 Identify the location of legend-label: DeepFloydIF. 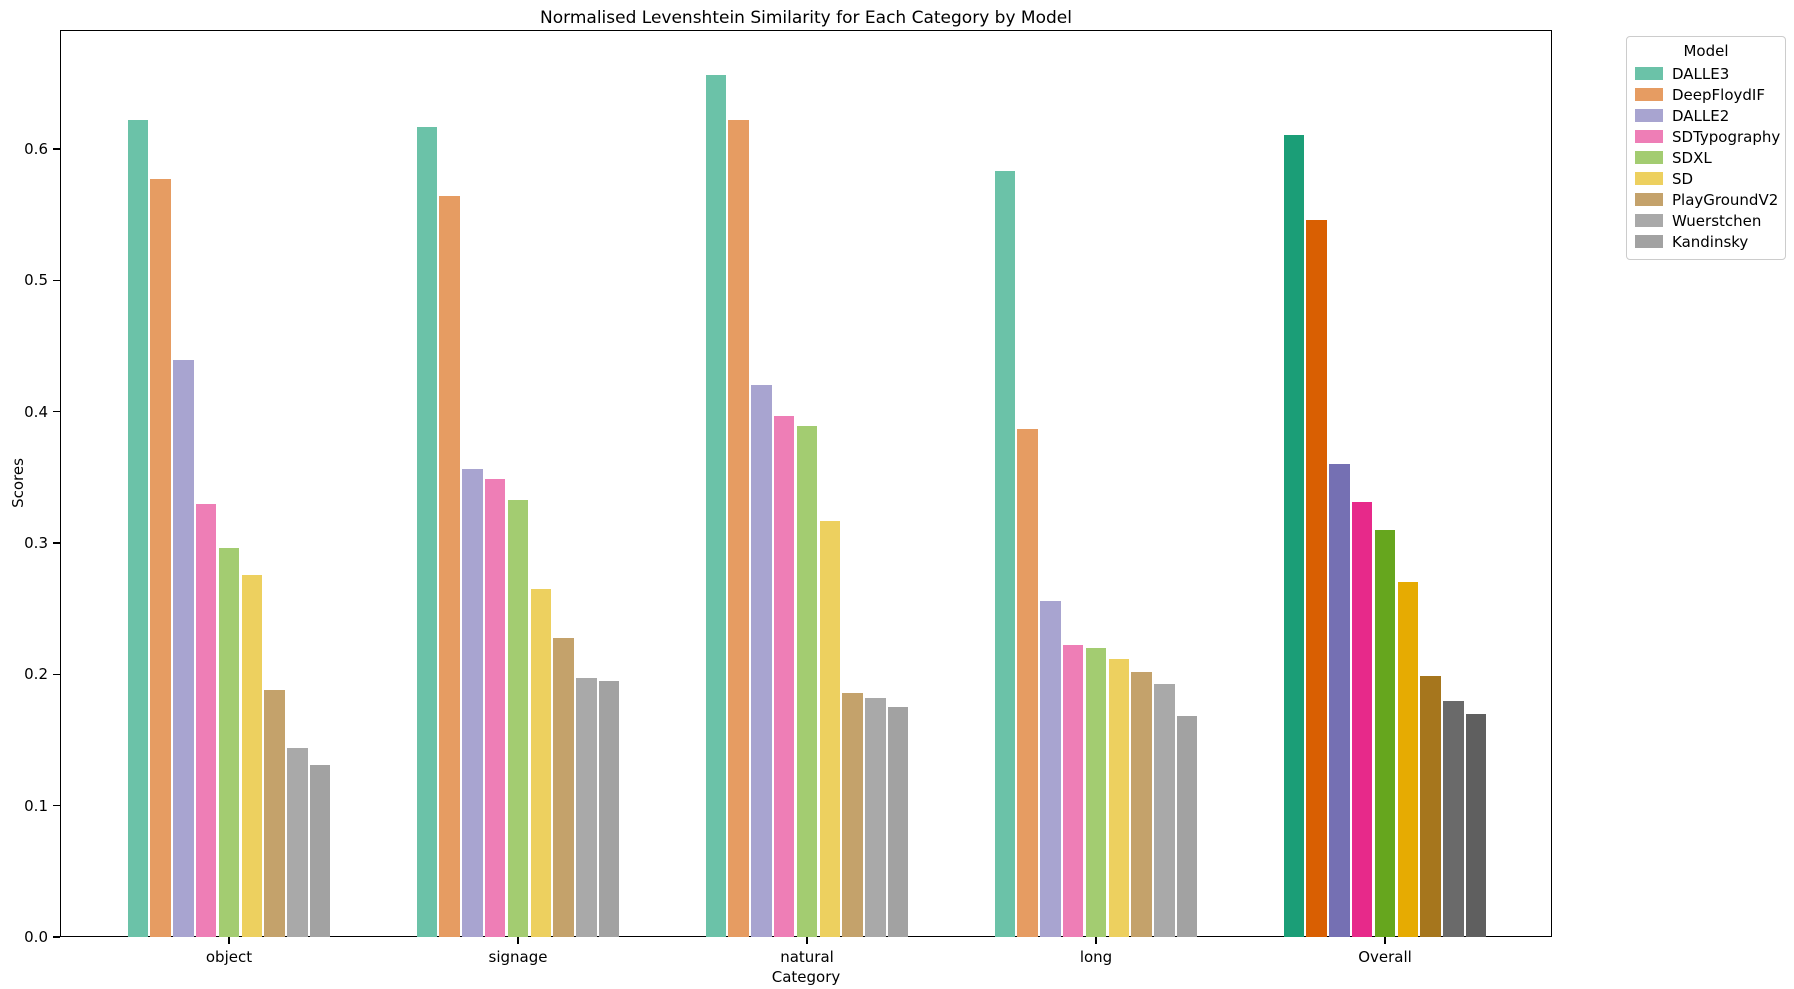
(1718, 94).